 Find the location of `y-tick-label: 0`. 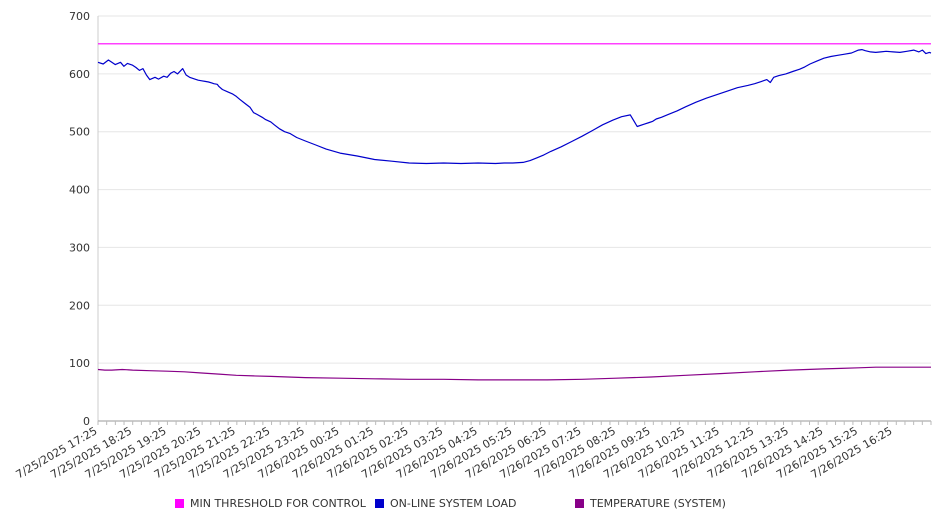

y-tick-label: 0 is located at coordinates (86, 421).